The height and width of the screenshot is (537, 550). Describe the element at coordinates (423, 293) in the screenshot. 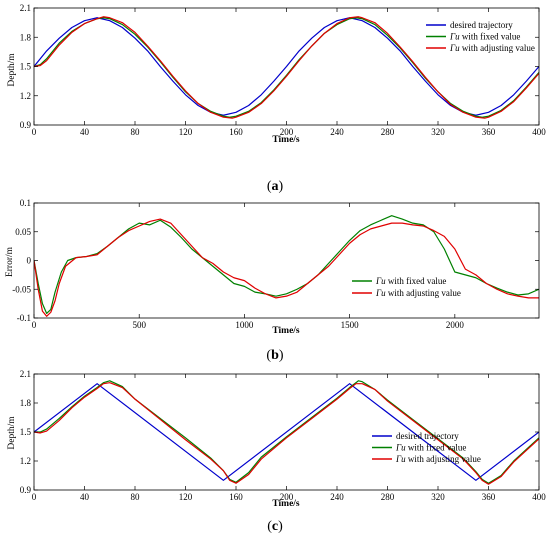

I see `legend-text-b-2: with adjusting value` at that location.